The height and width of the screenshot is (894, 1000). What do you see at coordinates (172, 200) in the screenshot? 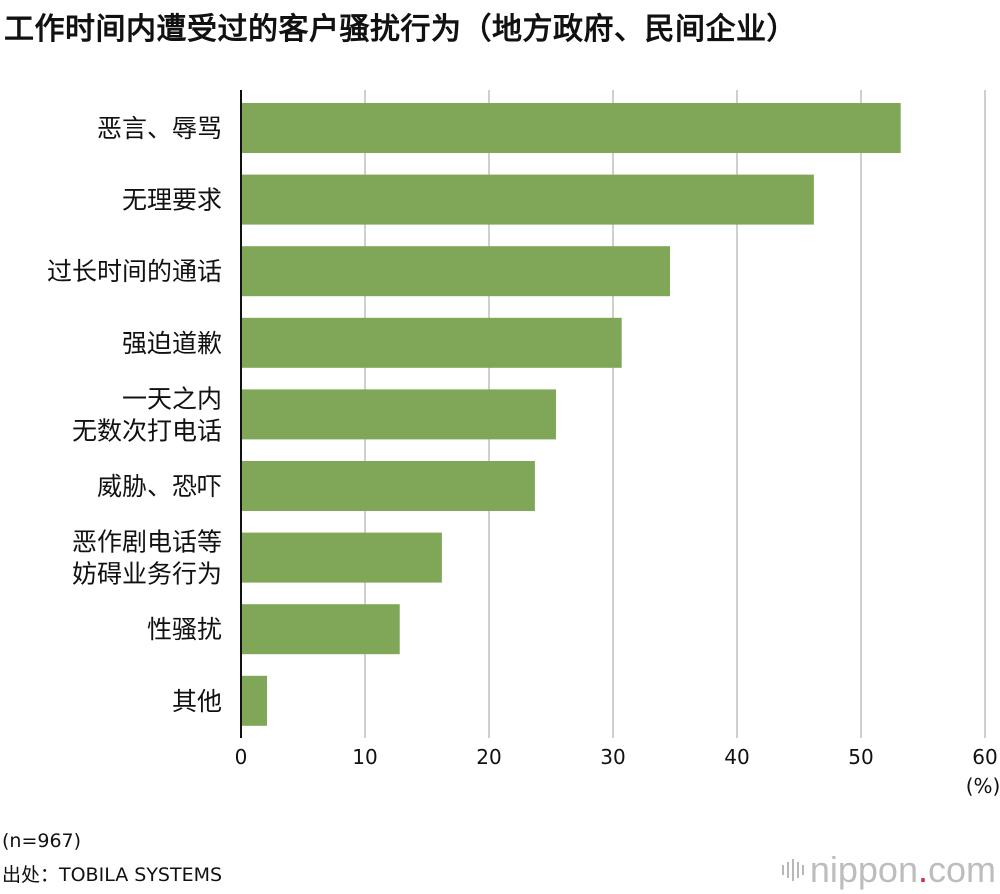
I see `category-label: 无理要求` at bounding box center [172, 200].